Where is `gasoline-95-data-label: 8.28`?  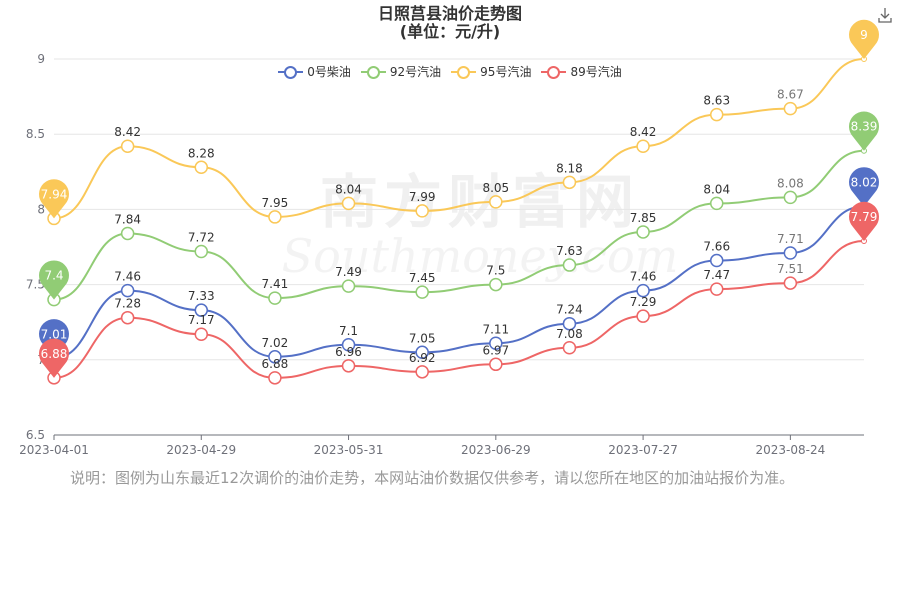
gasoline-95-data-label: 8.28 is located at coordinates (201, 153).